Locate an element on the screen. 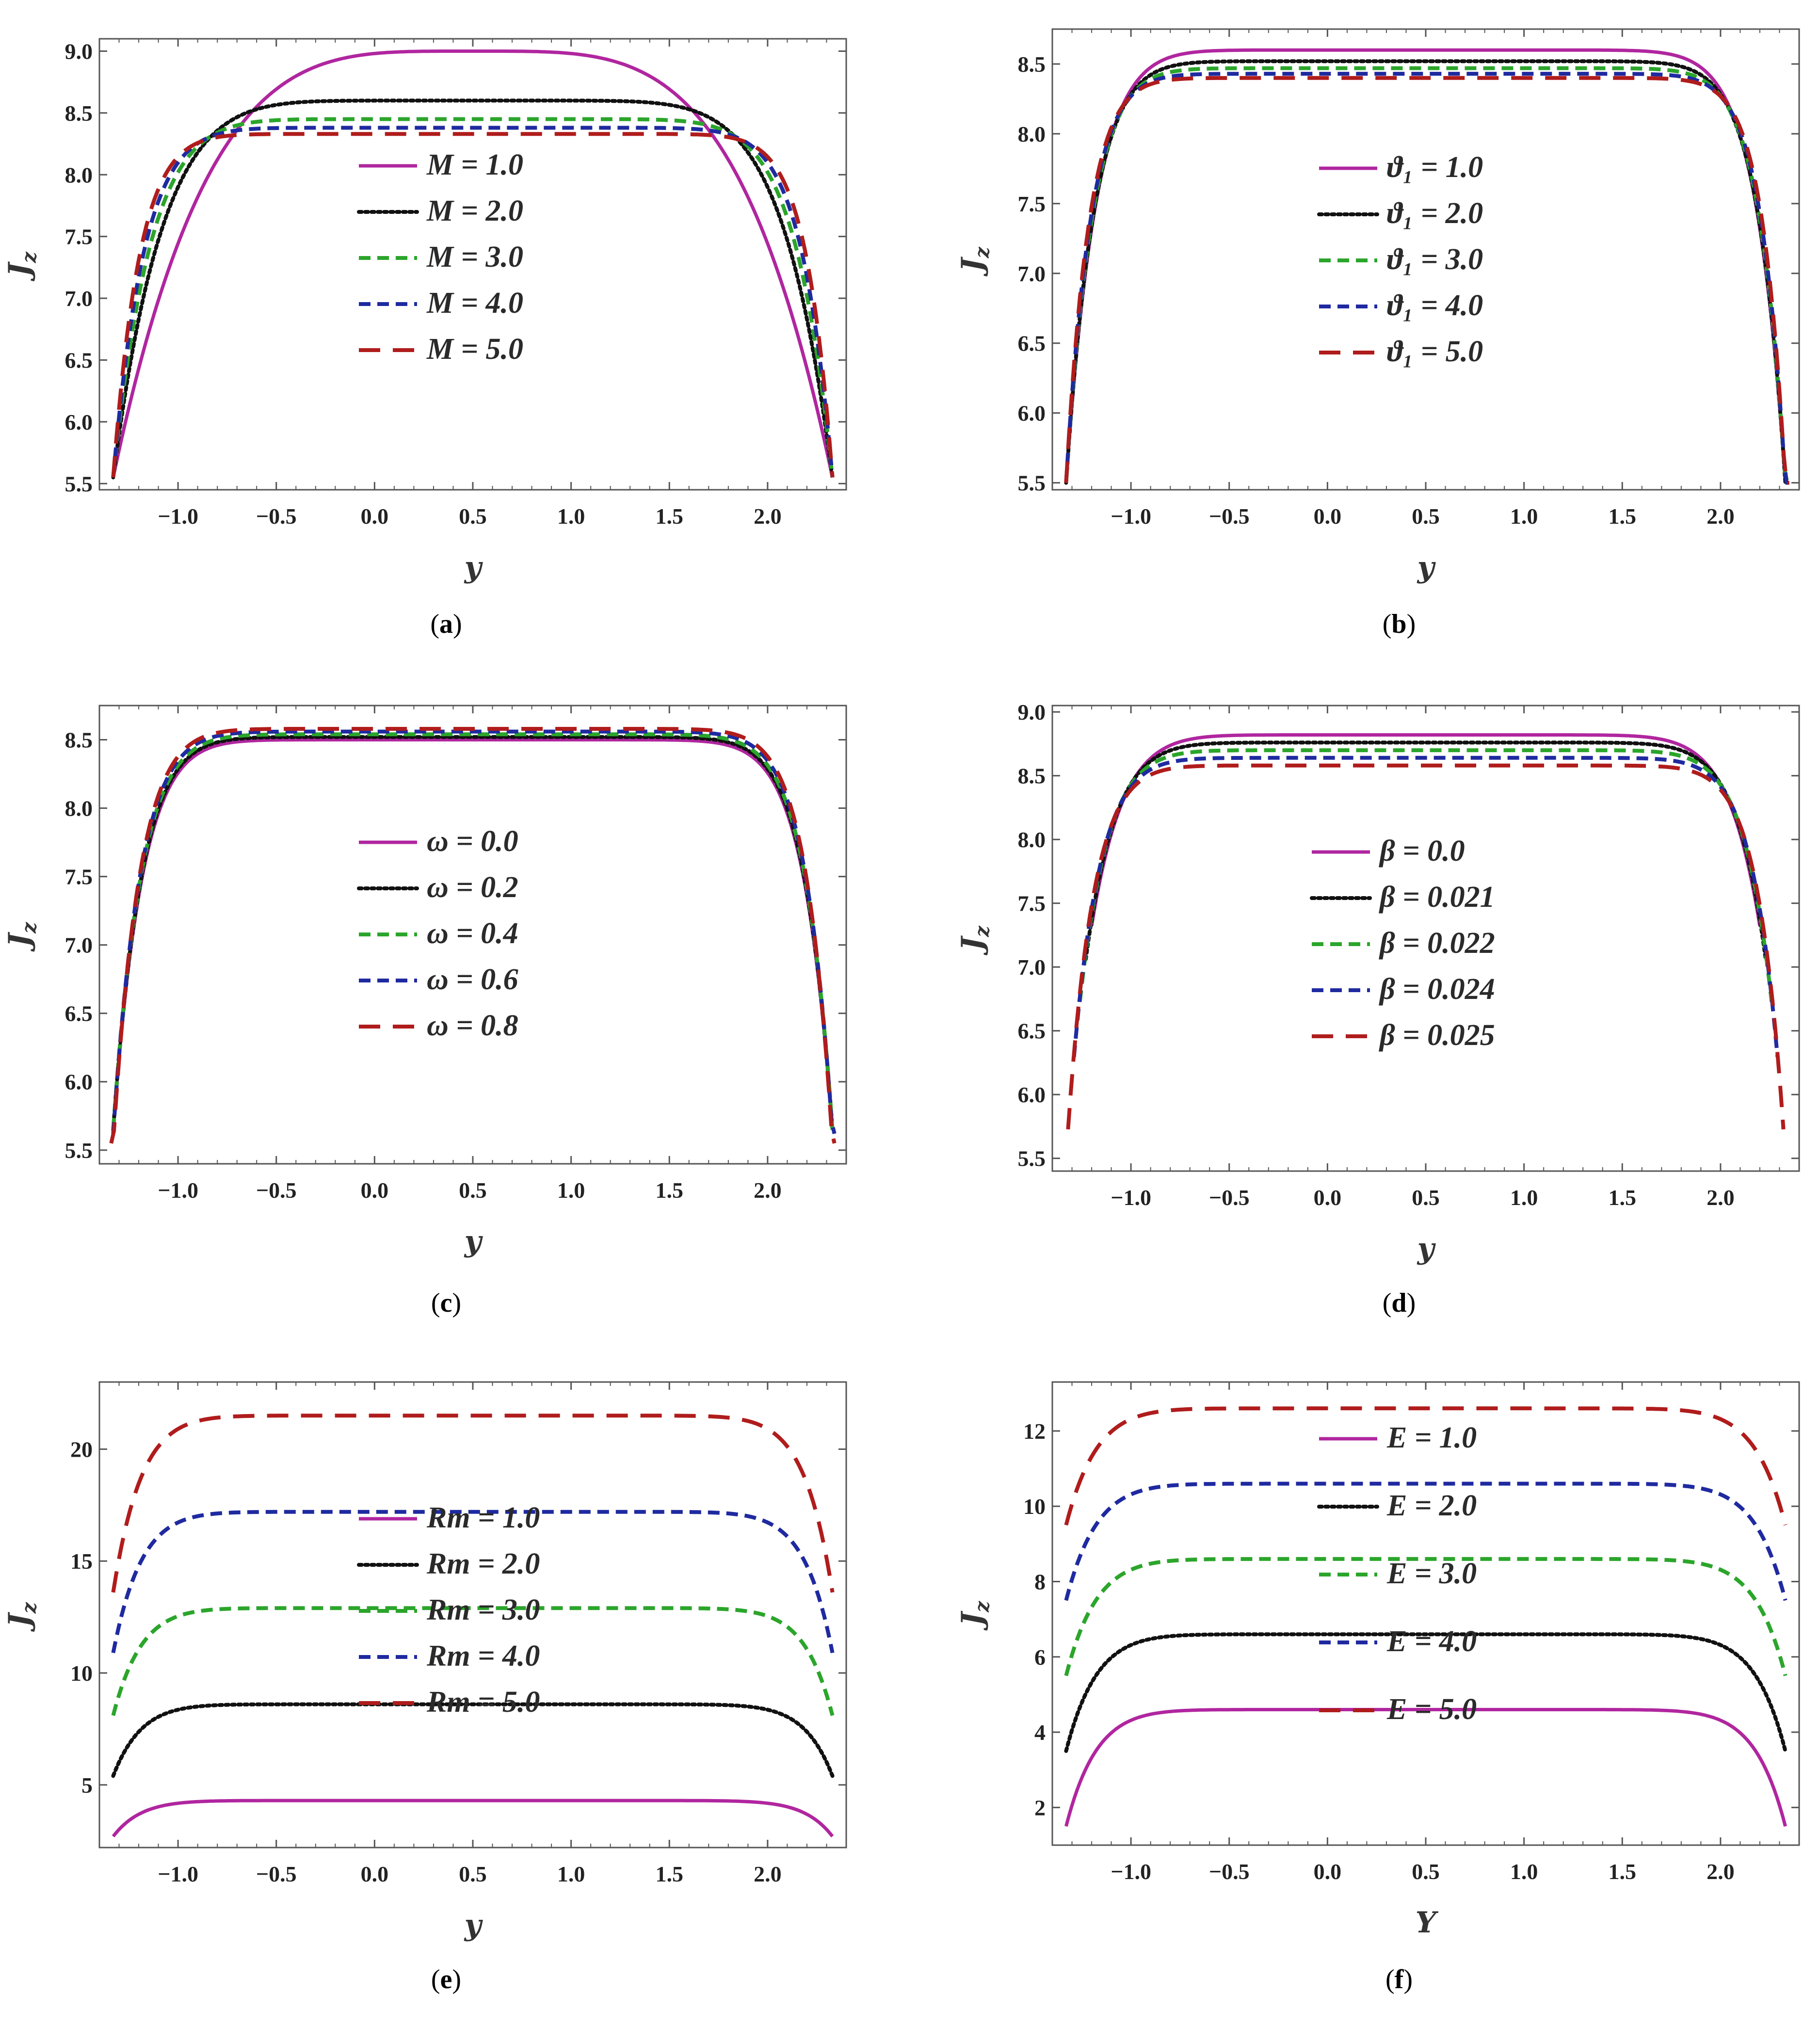  panel-caption-letter: a is located at coordinates (446, 624).